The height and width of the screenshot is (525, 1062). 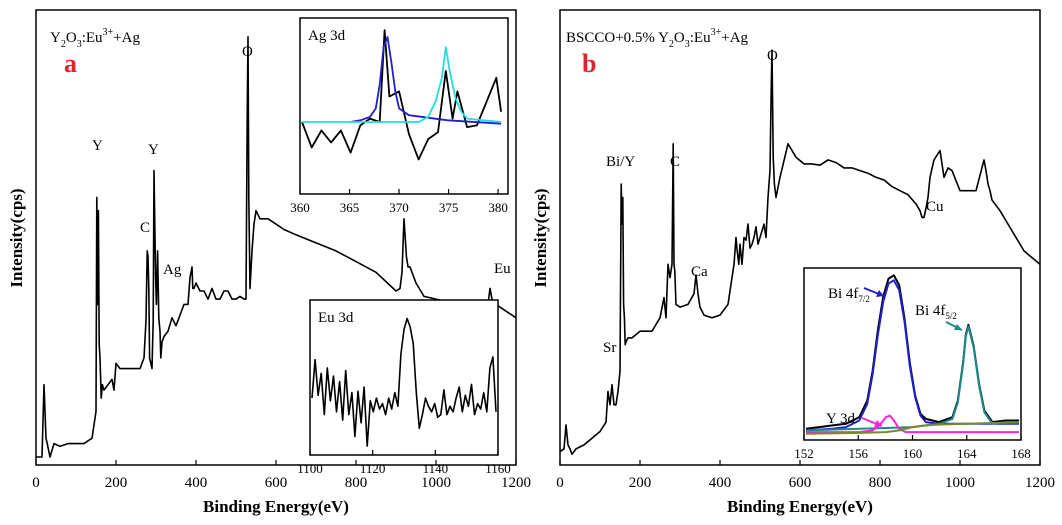 What do you see at coordinates (153, 150) in the screenshot?
I see `peak-label-y2: Y` at bounding box center [153, 150].